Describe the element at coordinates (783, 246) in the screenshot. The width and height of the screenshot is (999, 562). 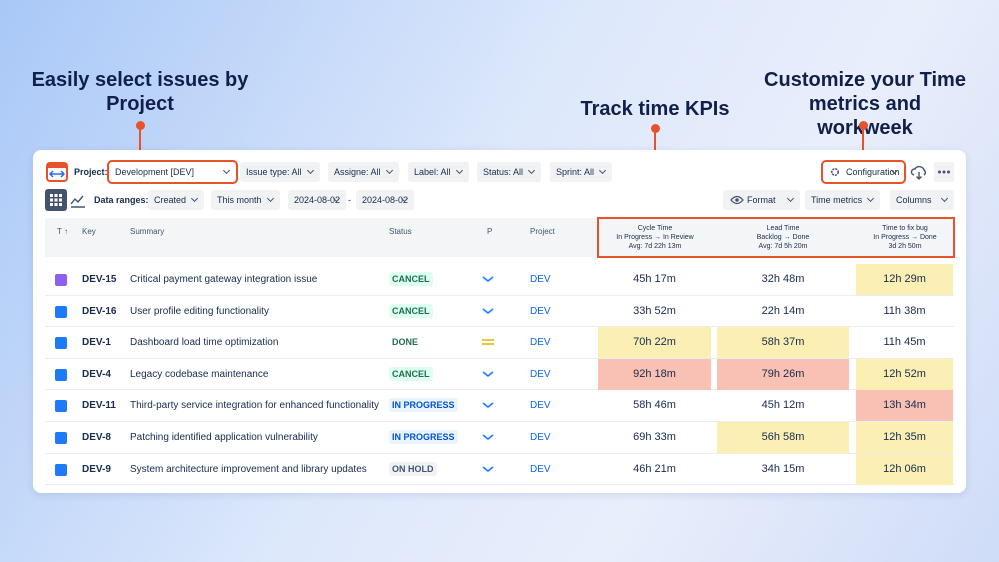
I see `metric-avg: Avg: 7d 5h 20m` at that location.